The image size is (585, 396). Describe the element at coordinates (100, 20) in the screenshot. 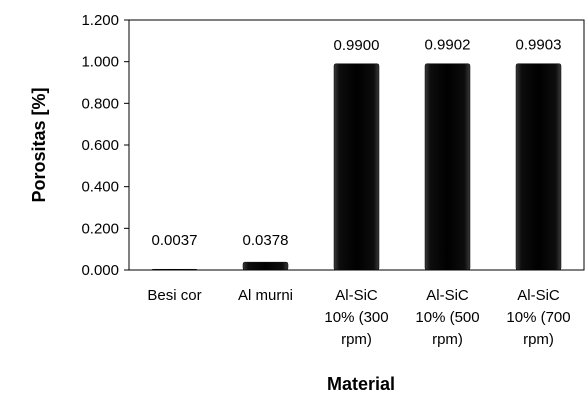

I see `y-tick-label: 1.200` at that location.